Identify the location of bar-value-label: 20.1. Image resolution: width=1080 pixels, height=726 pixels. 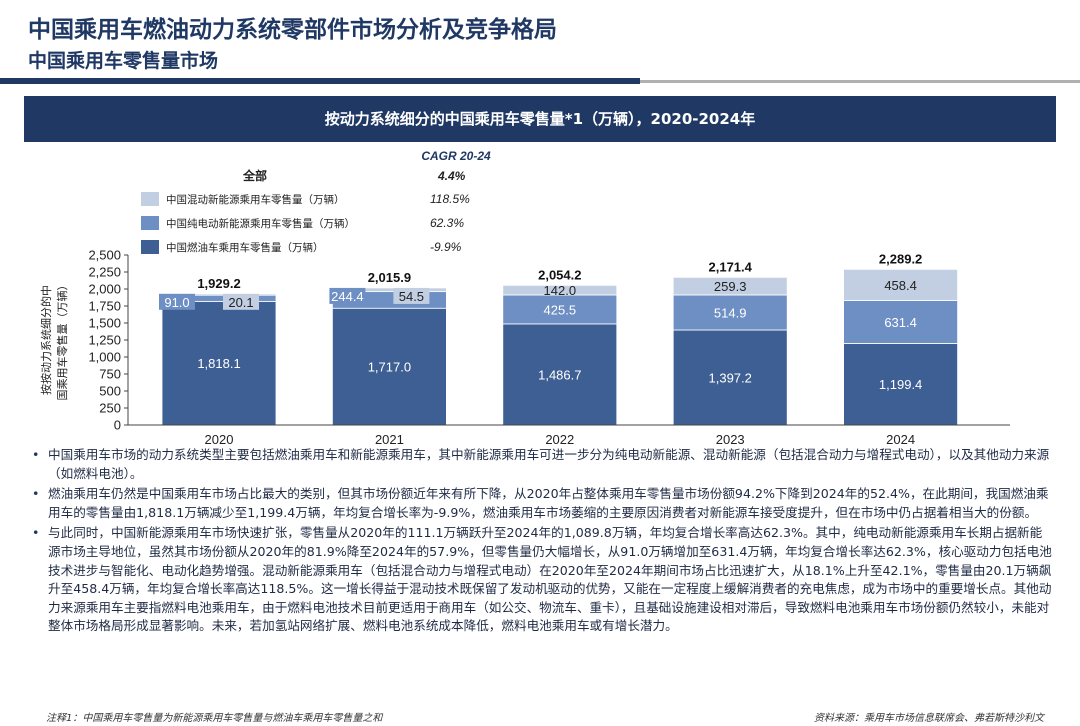
(240, 302).